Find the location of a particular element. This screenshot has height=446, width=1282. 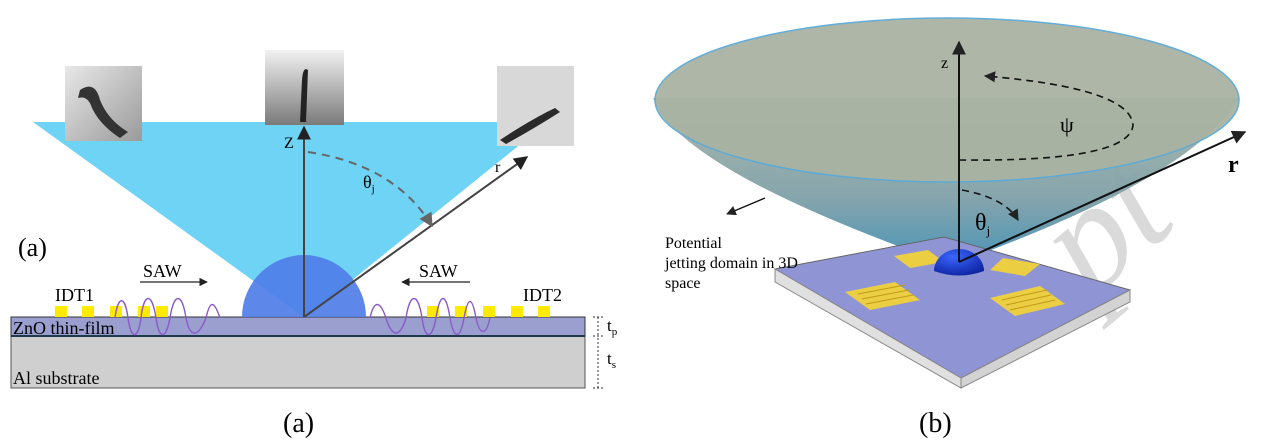

z-axis-label: Z is located at coordinates (289, 143).